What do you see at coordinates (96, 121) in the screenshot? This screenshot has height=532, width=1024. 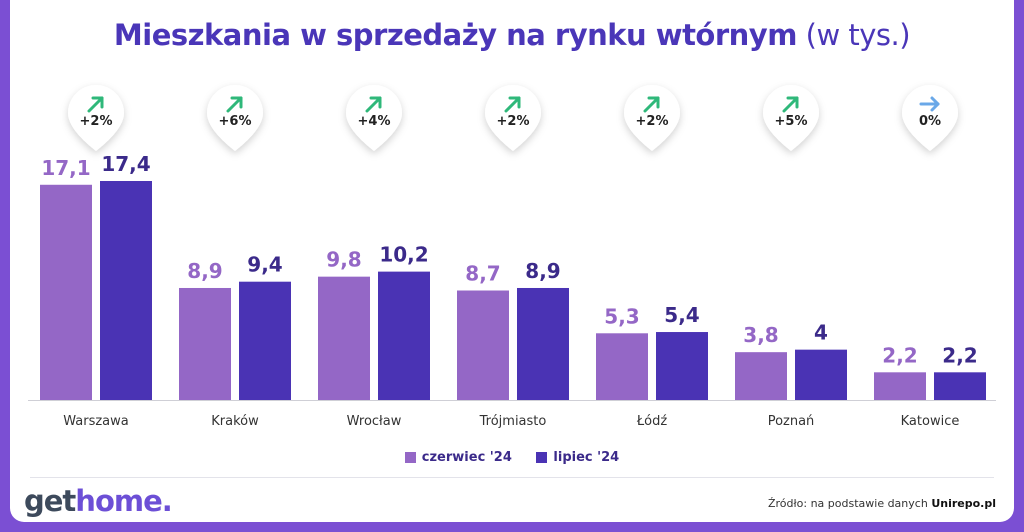 I see `change-label-0: +2%` at bounding box center [96, 121].